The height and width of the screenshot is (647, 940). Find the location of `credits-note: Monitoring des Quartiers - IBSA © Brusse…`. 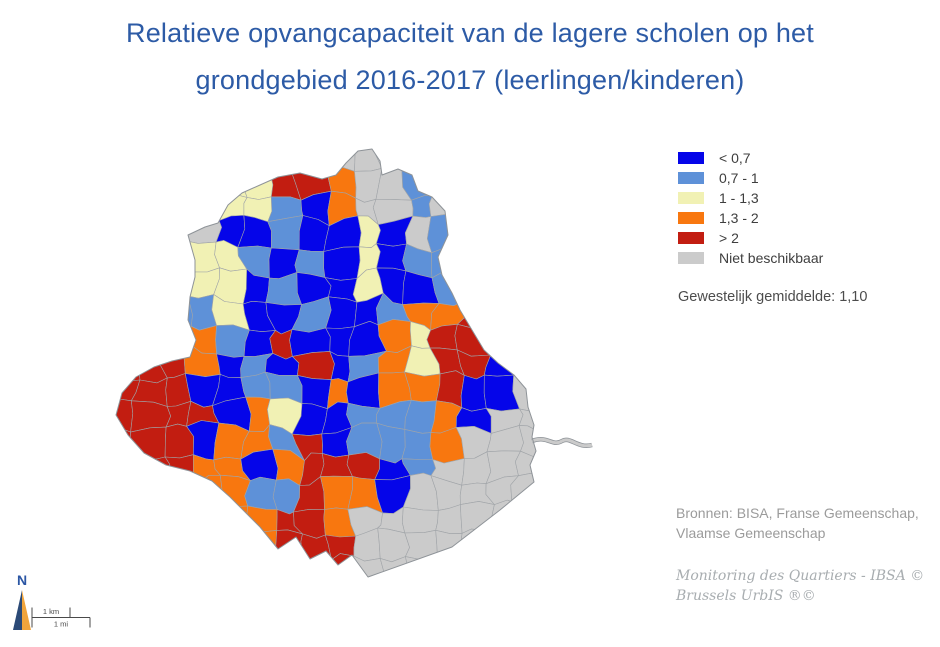

credits-note: Monitoring des Quartiers - IBSA © Brusse… is located at coordinates (800, 586).